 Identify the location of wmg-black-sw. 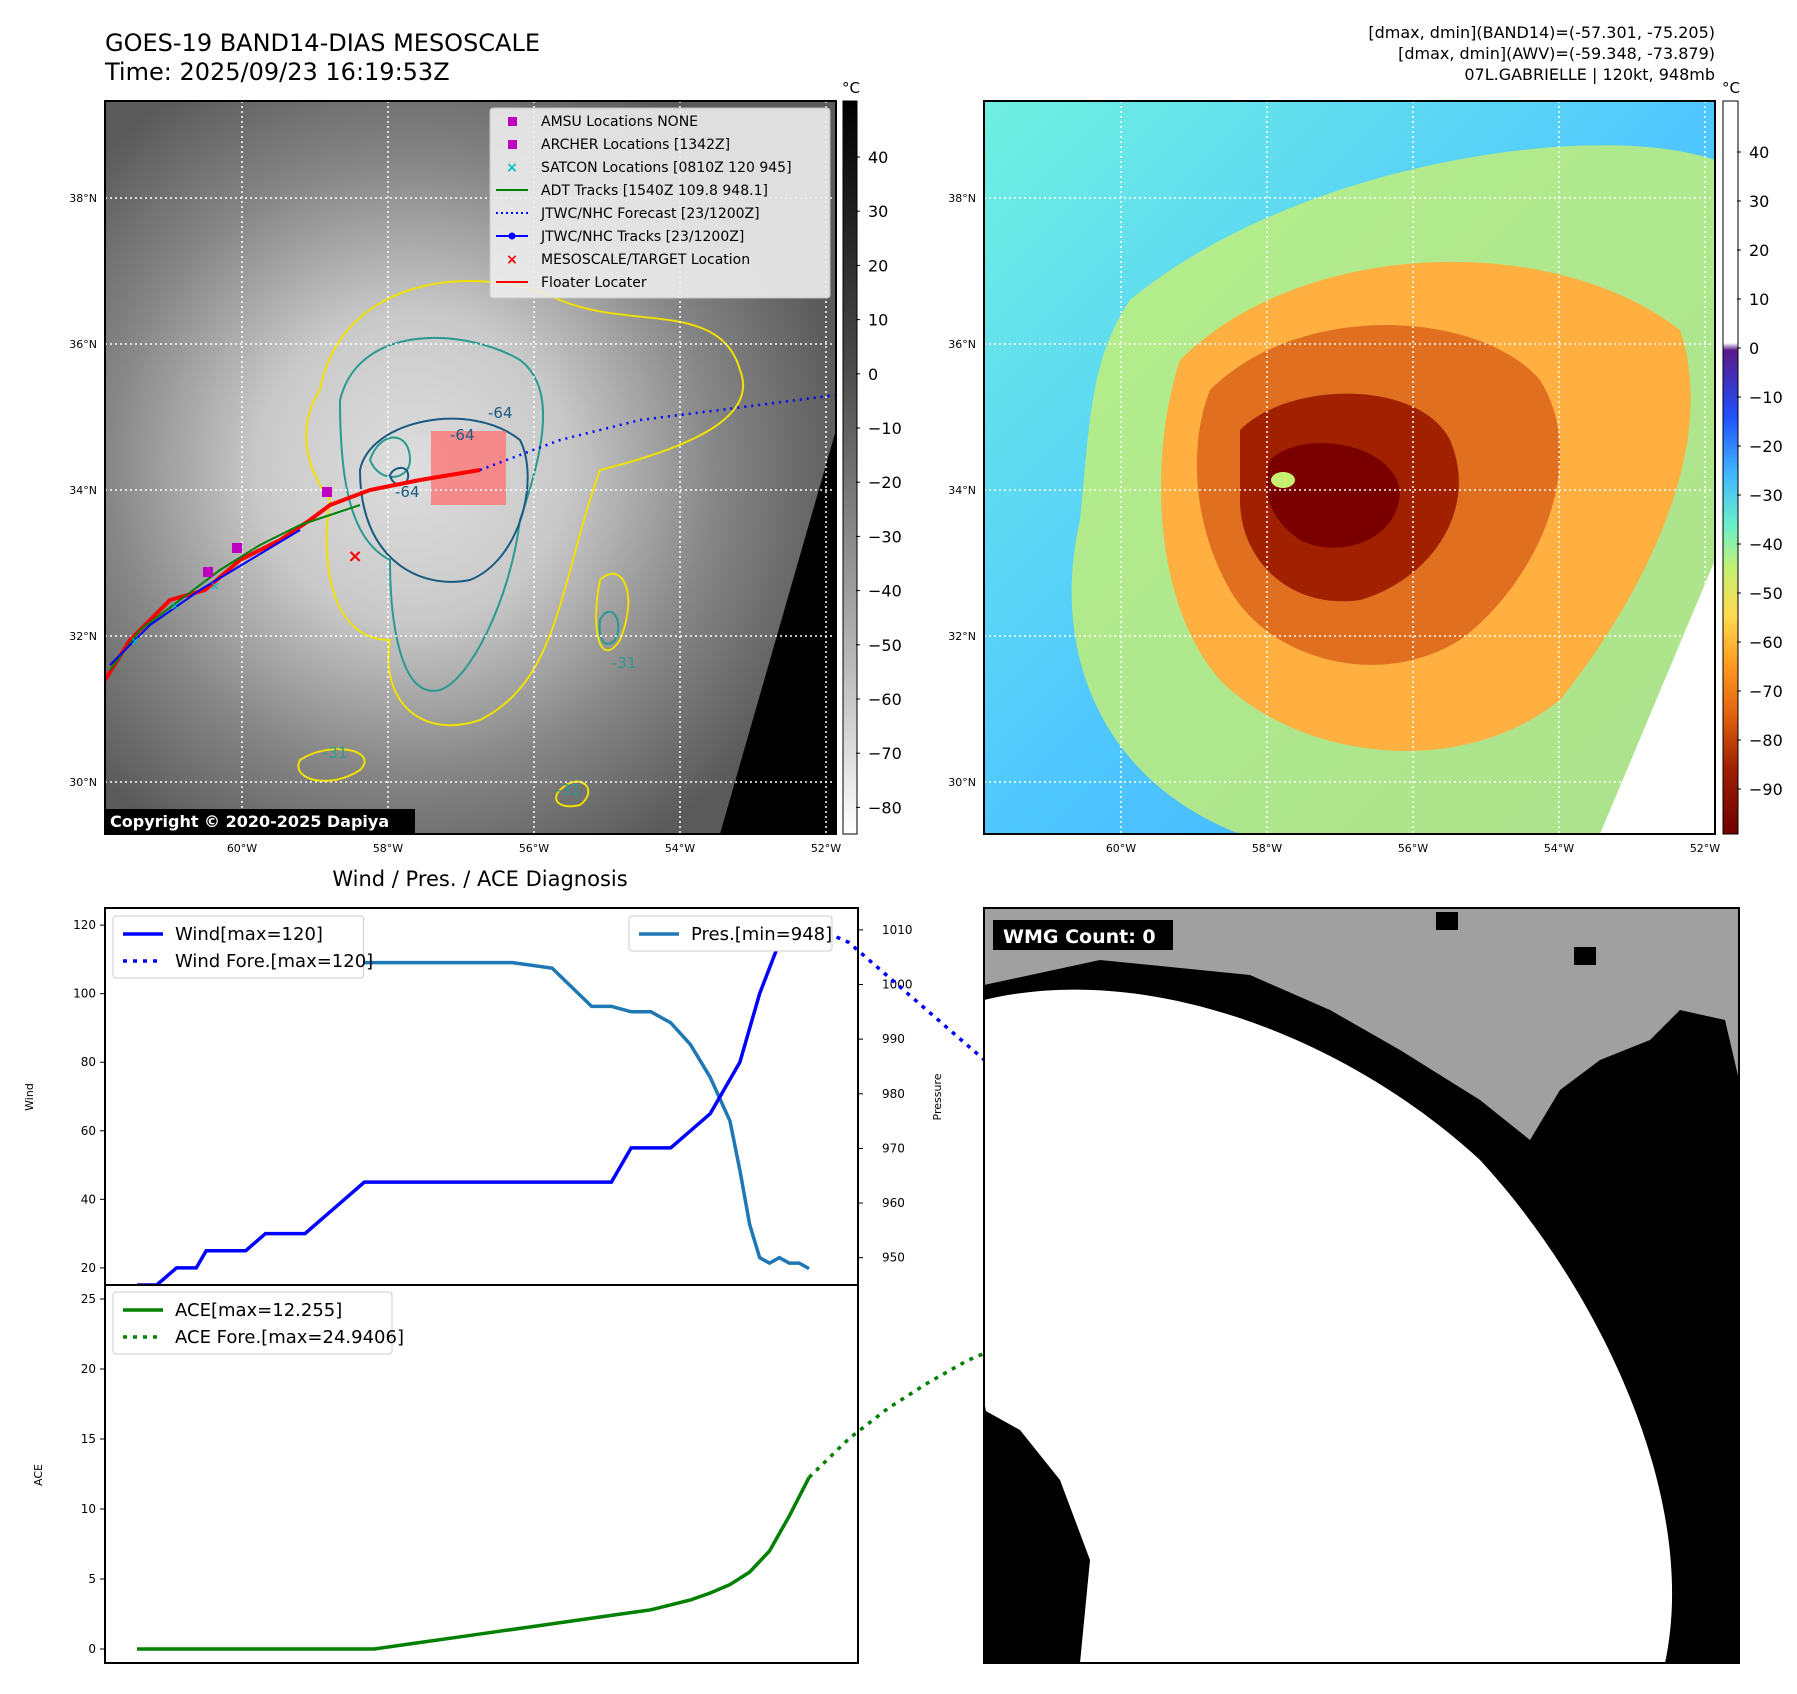
(1037, 1536).